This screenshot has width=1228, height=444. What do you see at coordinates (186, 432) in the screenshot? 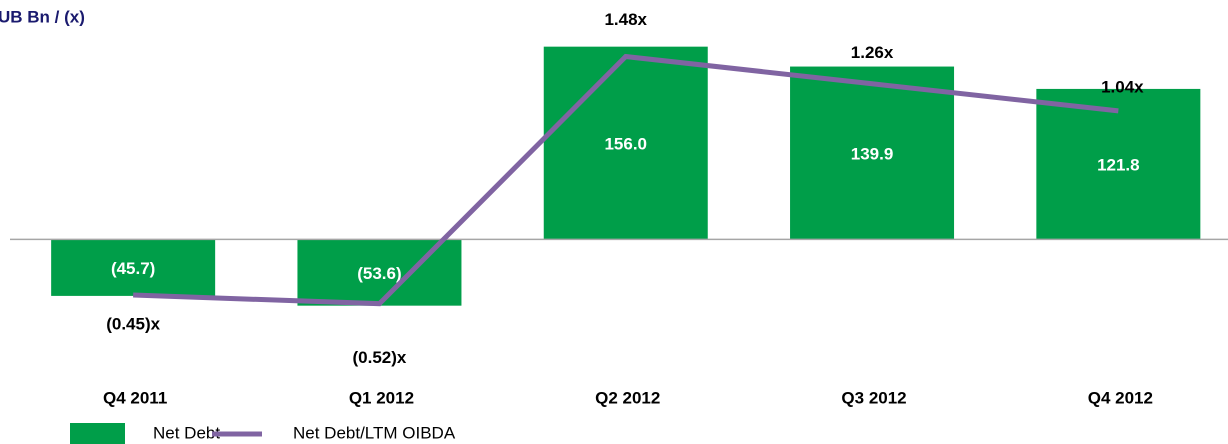
I see `legend-label: Net Debt` at bounding box center [186, 432].